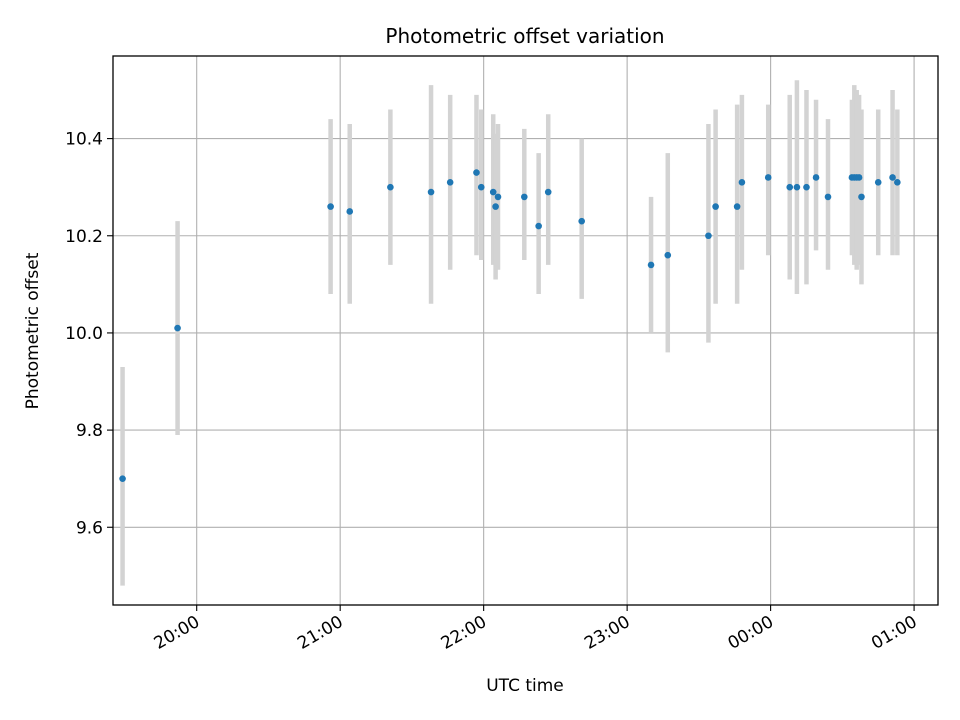 This screenshot has height=720, width=960. I want to click on y-tick-label: 10.0, so click(84, 334).